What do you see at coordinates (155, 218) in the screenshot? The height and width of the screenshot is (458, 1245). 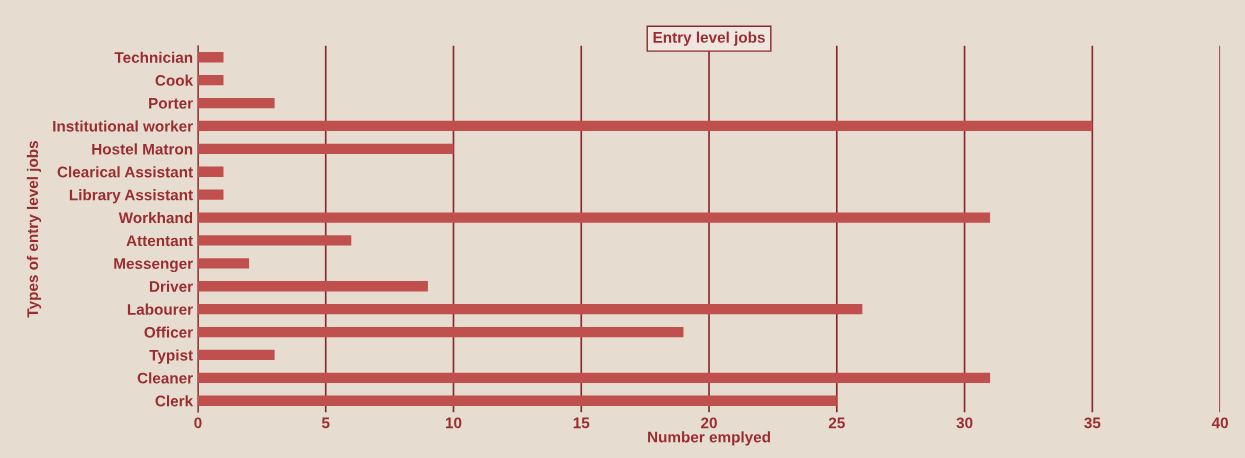 I see `y-tick-label: Workhand` at bounding box center [155, 218].